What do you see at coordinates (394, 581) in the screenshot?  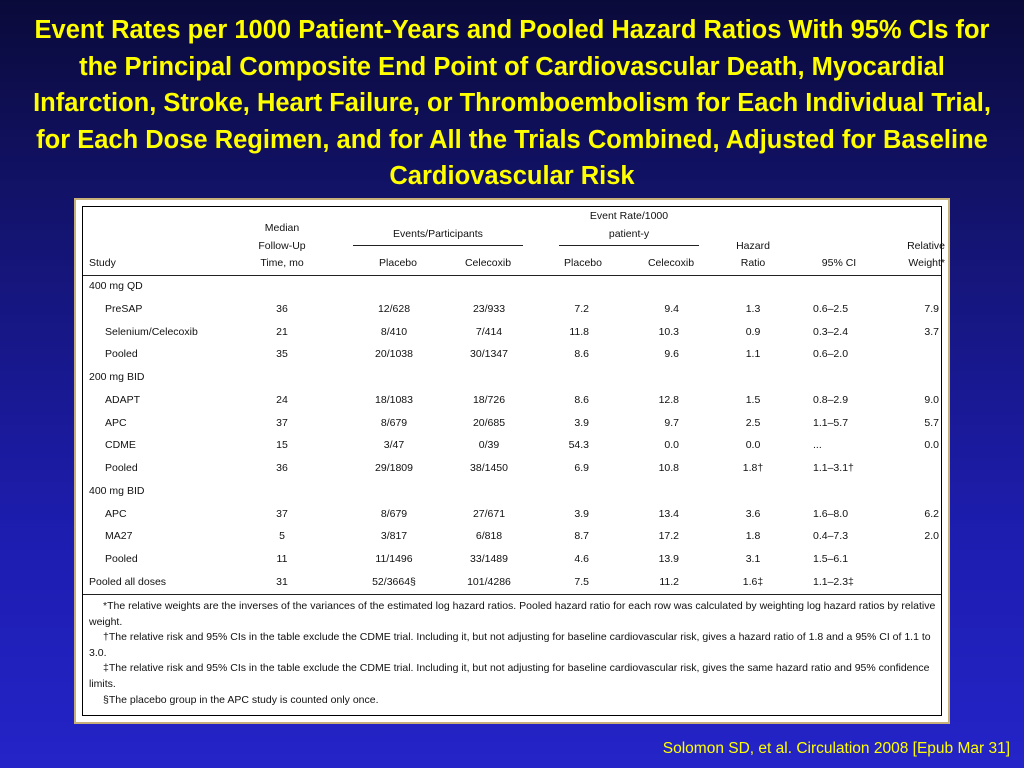 I see `cell-ev-placebo: 52/3664§` at bounding box center [394, 581].